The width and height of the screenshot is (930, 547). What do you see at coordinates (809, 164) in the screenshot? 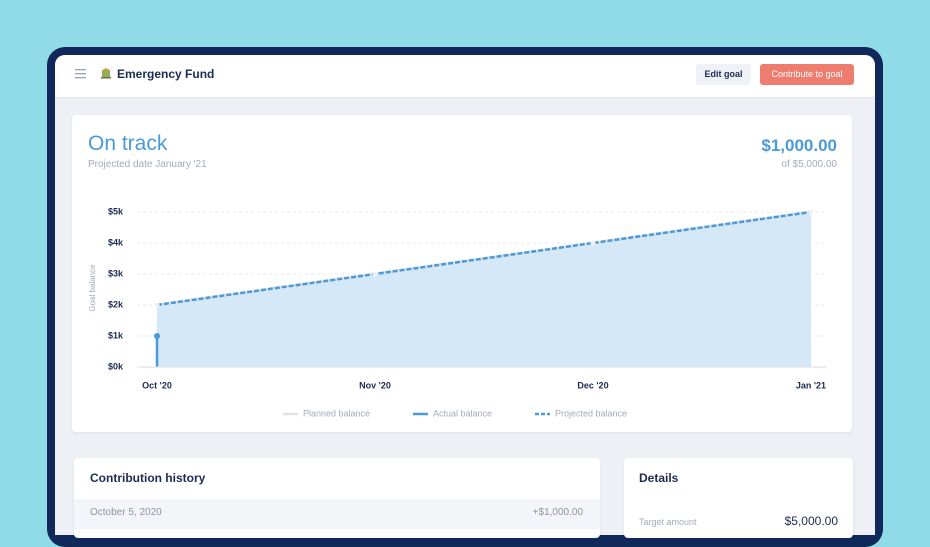
I see `target-amount: of $5,000.00` at bounding box center [809, 164].